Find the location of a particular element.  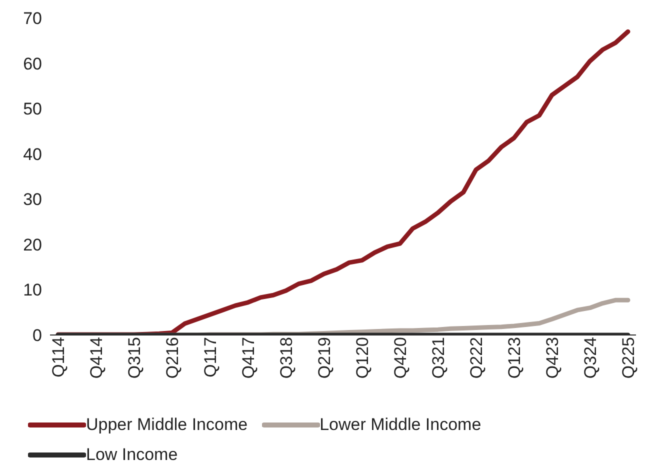

x-tick-label: Q216 is located at coordinates (172, 358).